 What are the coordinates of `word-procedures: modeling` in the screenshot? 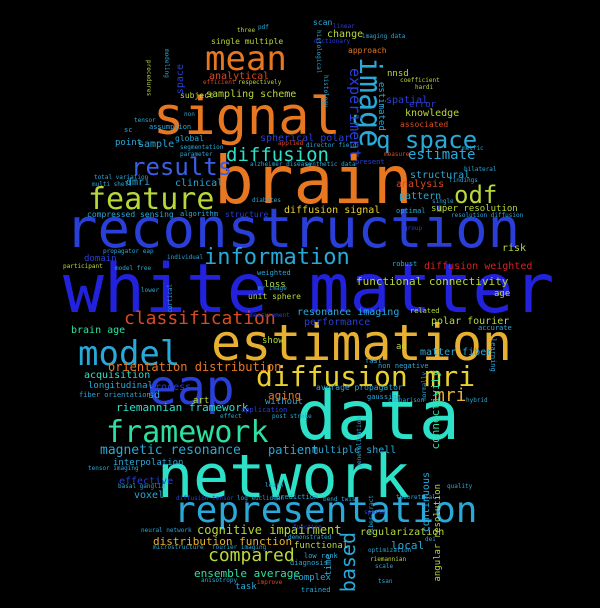 It's located at (166, 63).